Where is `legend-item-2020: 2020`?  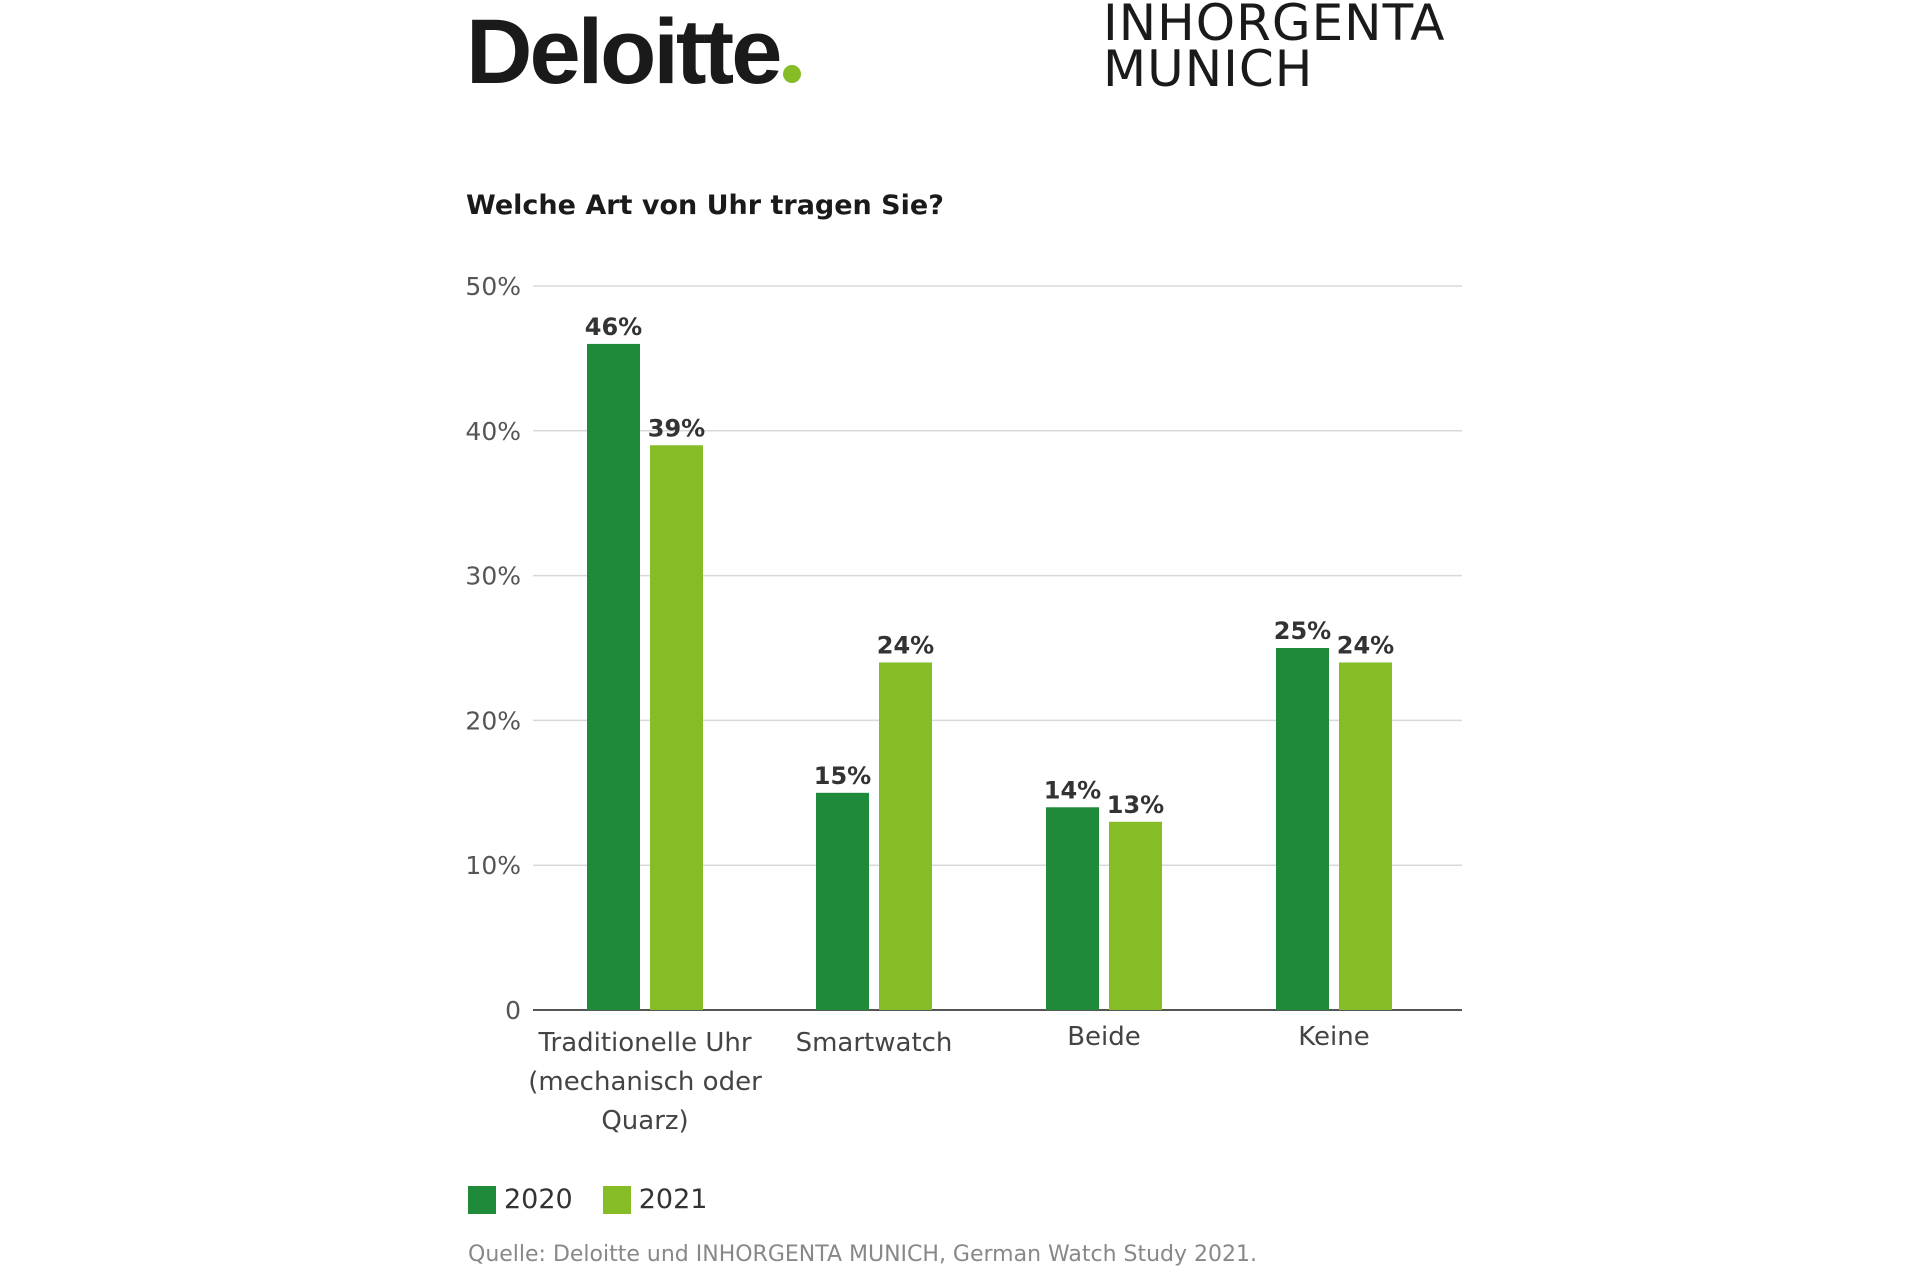
legend-item-2020: 2020 is located at coordinates (520, 1199).